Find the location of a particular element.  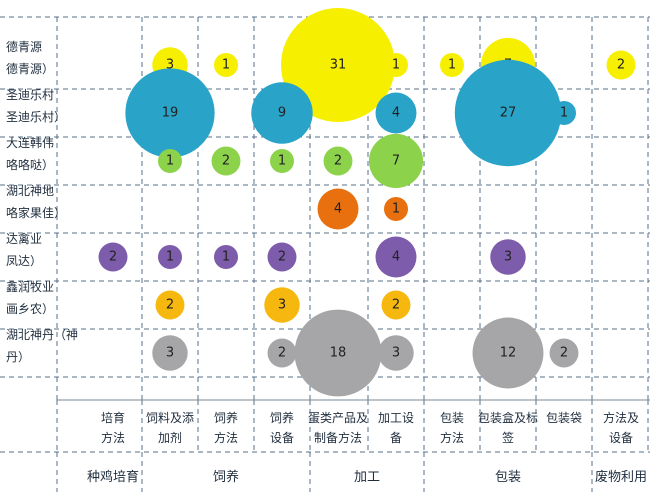

column-label: 加工设 is located at coordinates (396, 418).